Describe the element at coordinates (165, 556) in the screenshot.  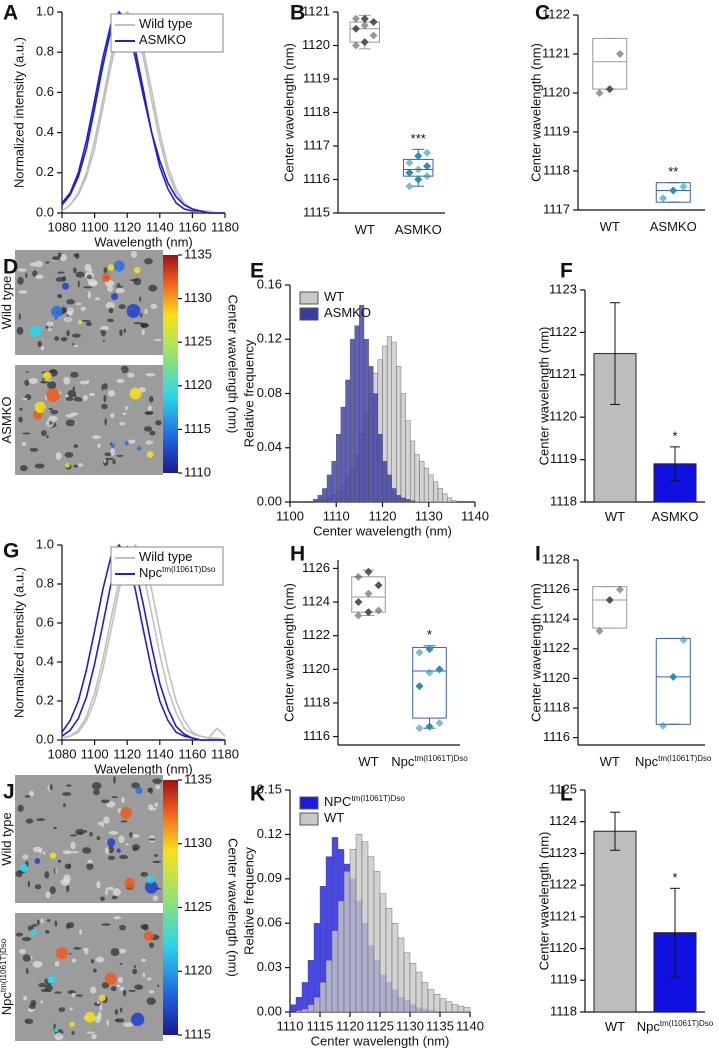
I see `legend-label: Wild type` at that location.